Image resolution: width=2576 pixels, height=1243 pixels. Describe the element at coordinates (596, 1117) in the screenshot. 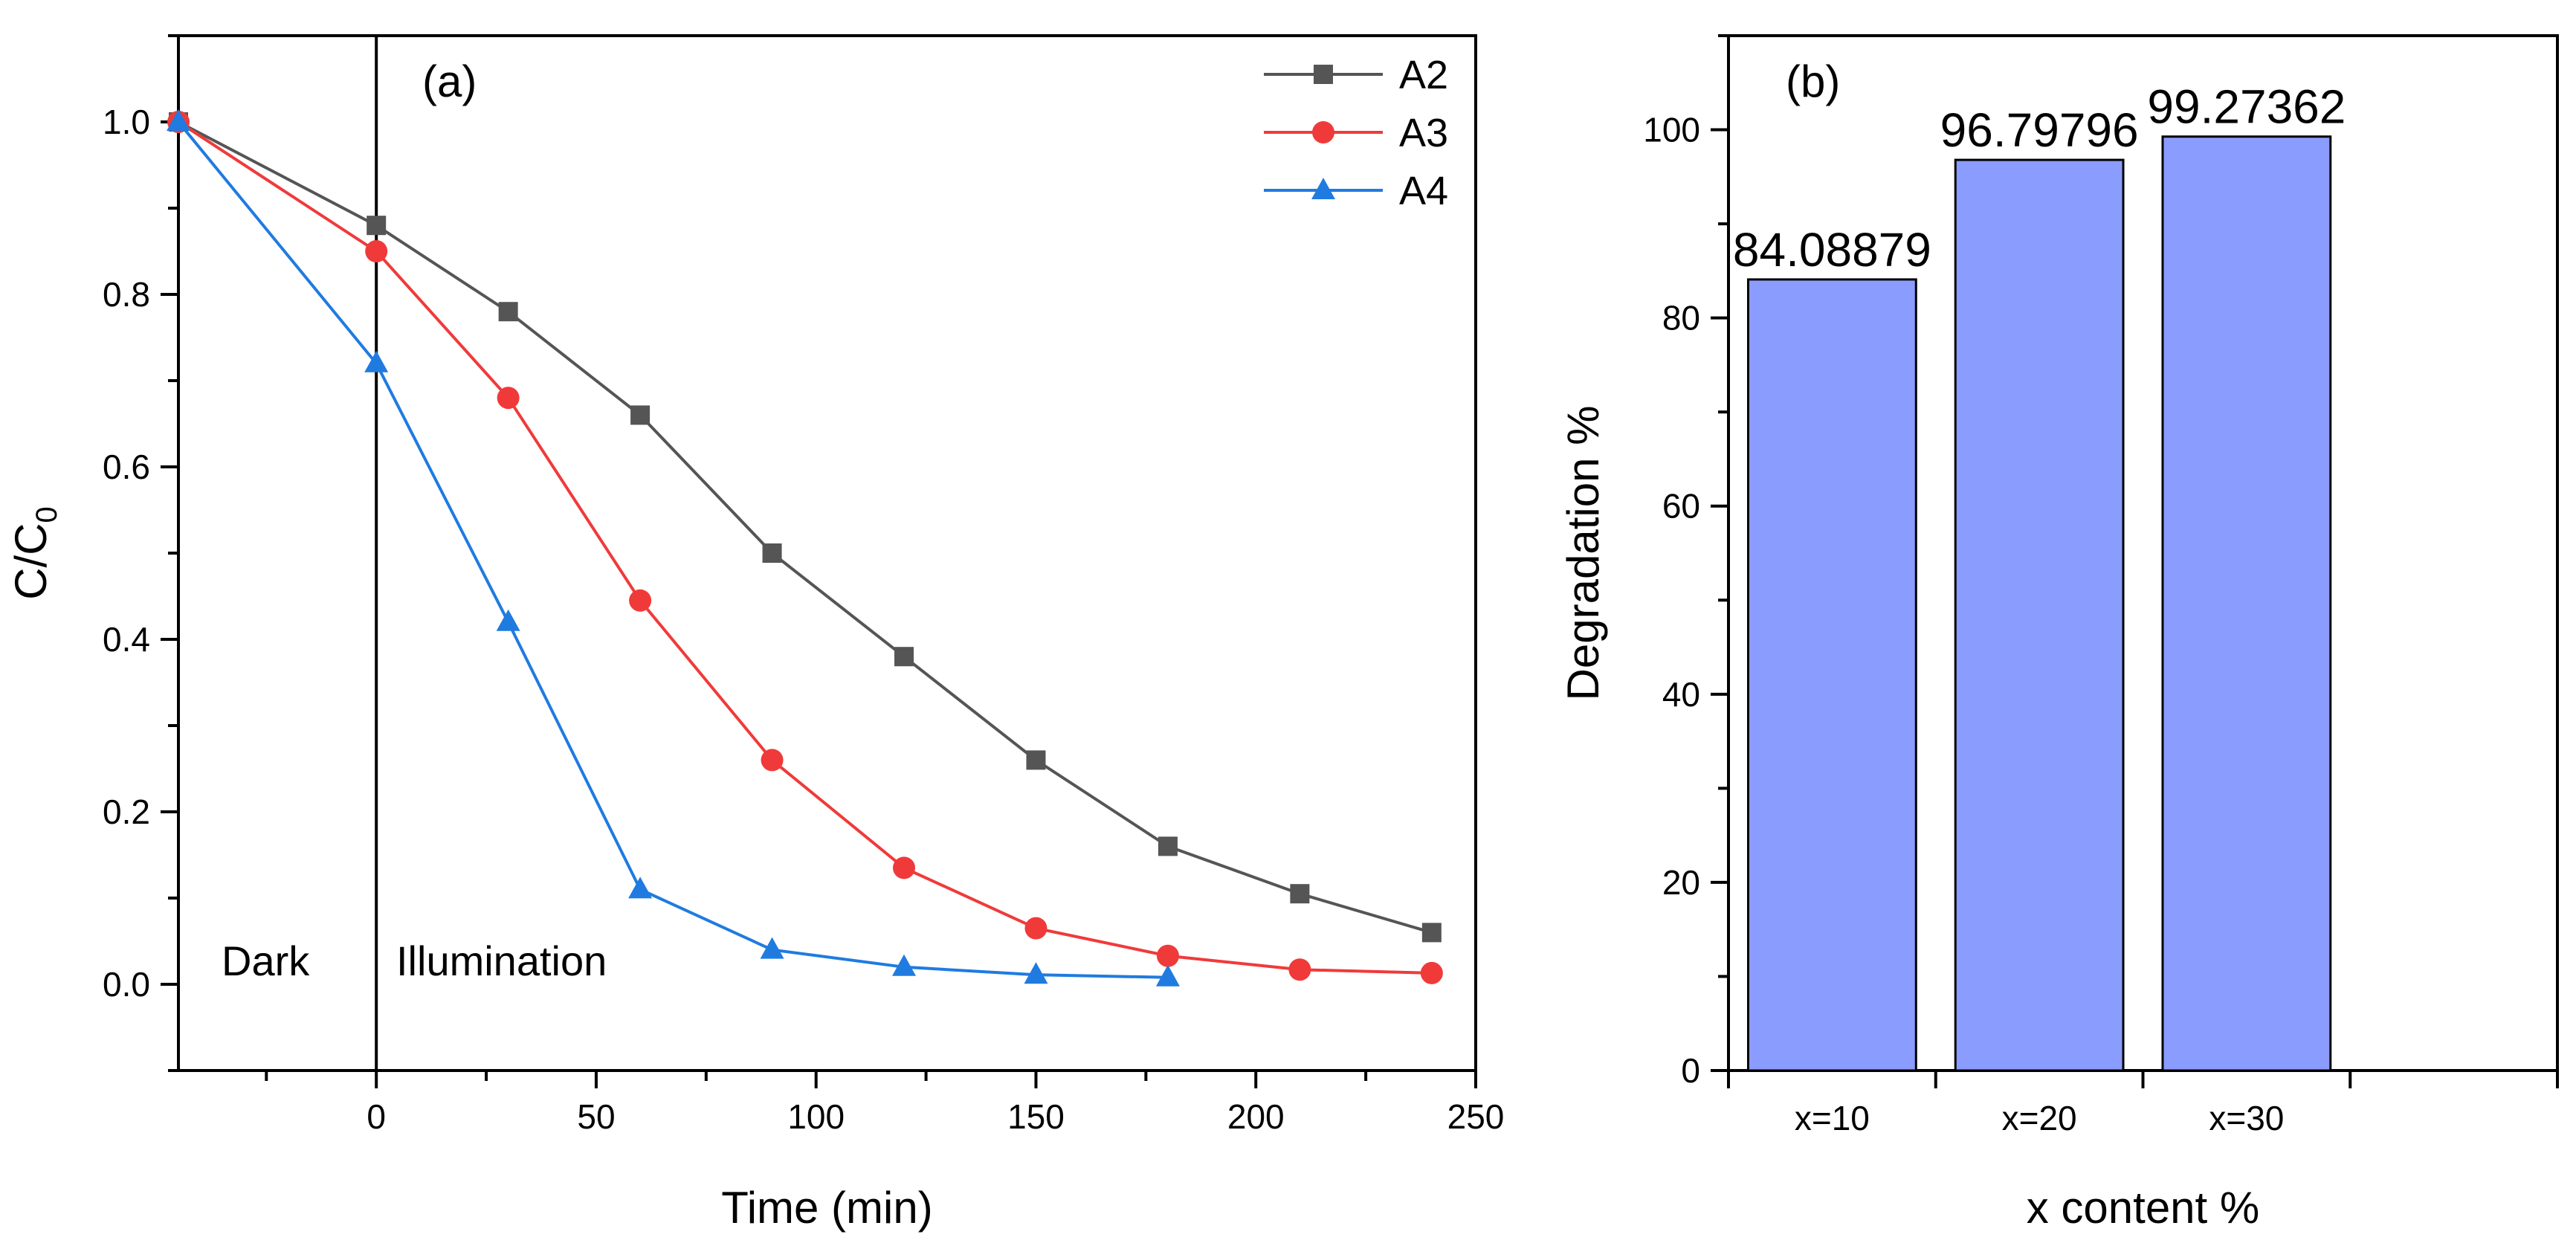

I see `x-tick-label: 50` at that location.